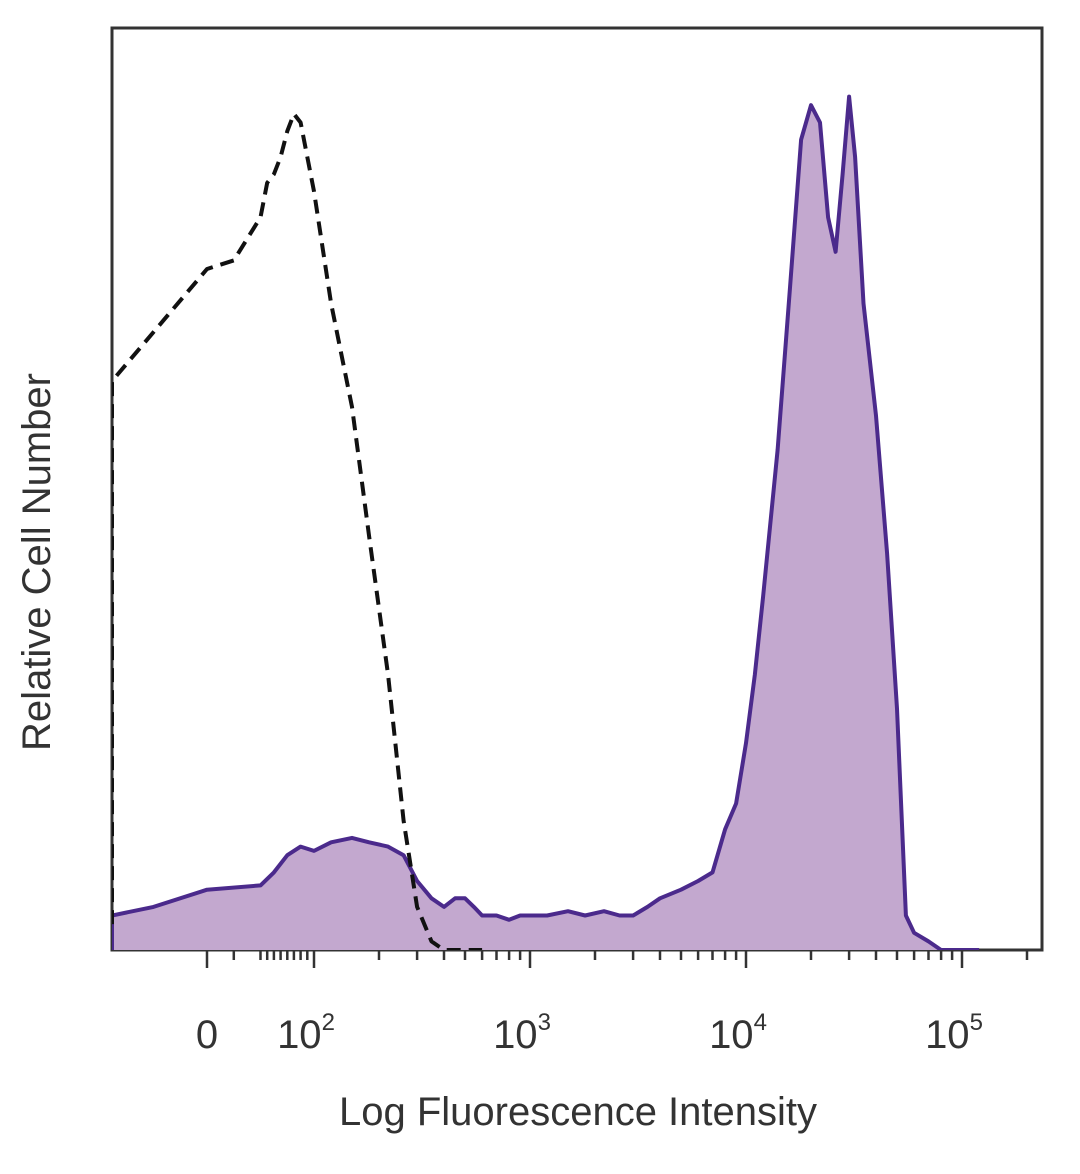 The width and height of the screenshot is (1080, 1174). I want to click on x-tick-label-base: 0, so click(207, 1035).